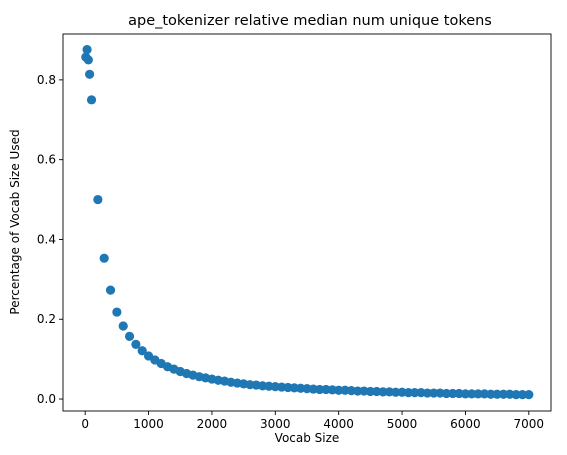 This screenshot has width=567, height=455. I want to click on y-axis-ticks: 0.0 0.2 0.4 0.6 0.8, so click(50, 239).